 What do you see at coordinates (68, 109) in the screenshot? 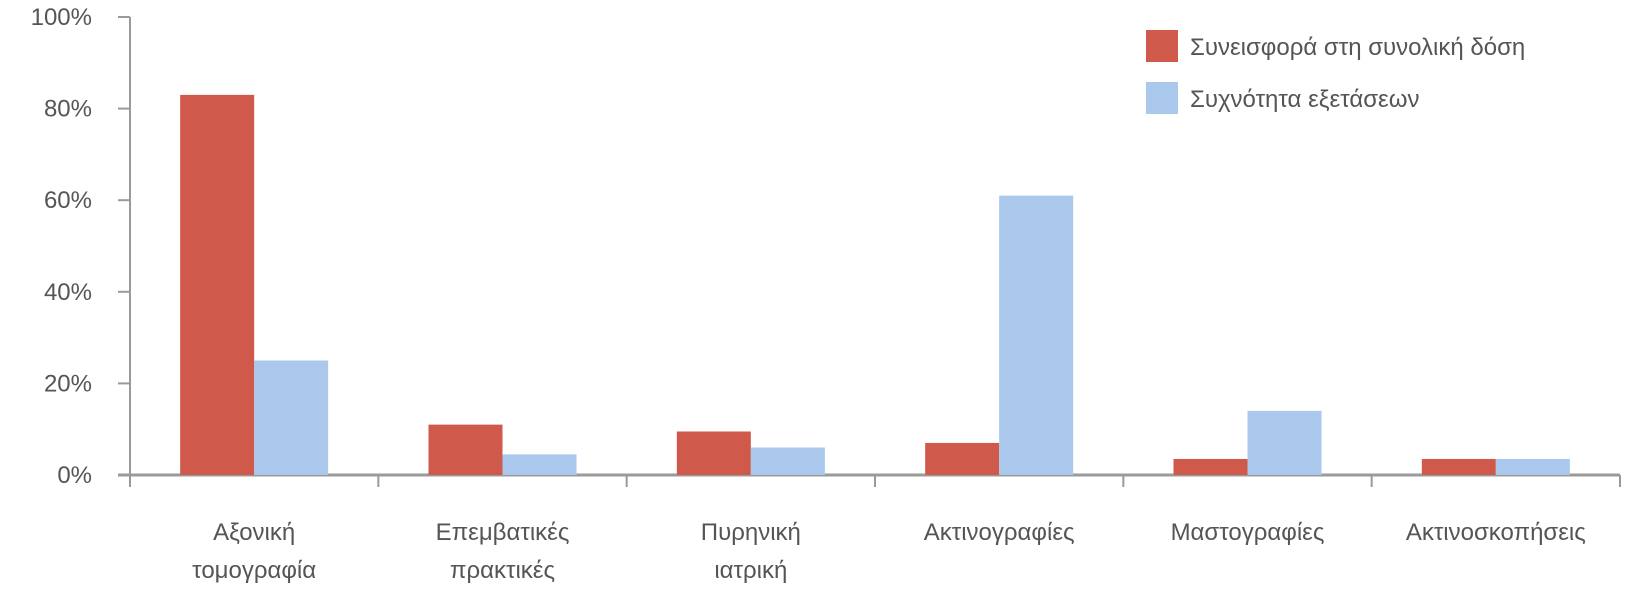
I see `y-tick-label: 80%` at bounding box center [68, 109].